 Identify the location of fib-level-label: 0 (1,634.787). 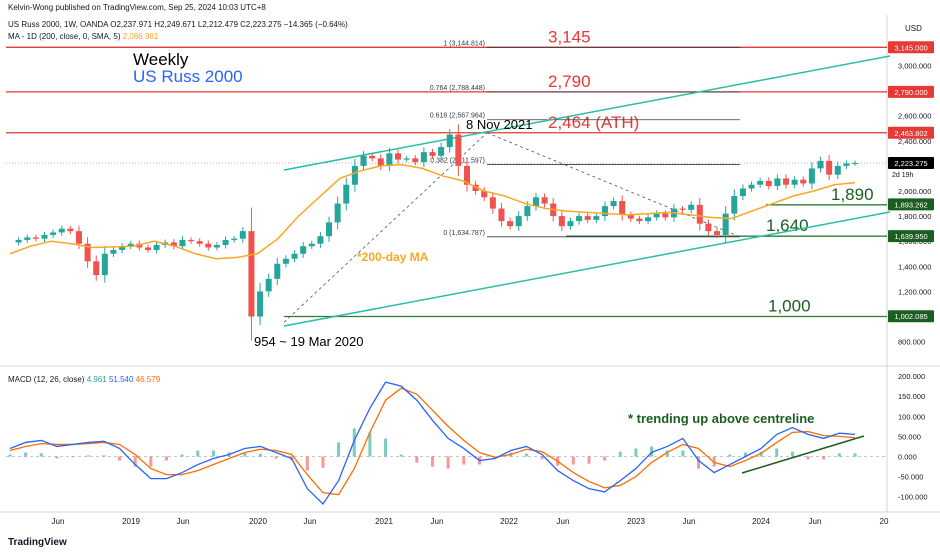
(464, 233).